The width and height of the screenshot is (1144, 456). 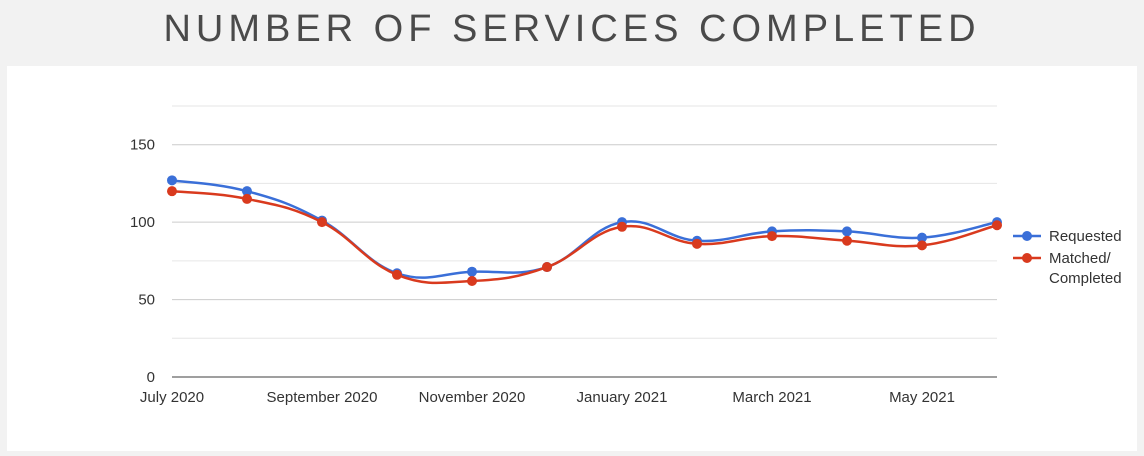 What do you see at coordinates (572, 29) in the screenshot?
I see `chart-title: NUMBER OF SERVICES COMPLETED` at bounding box center [572, 29].